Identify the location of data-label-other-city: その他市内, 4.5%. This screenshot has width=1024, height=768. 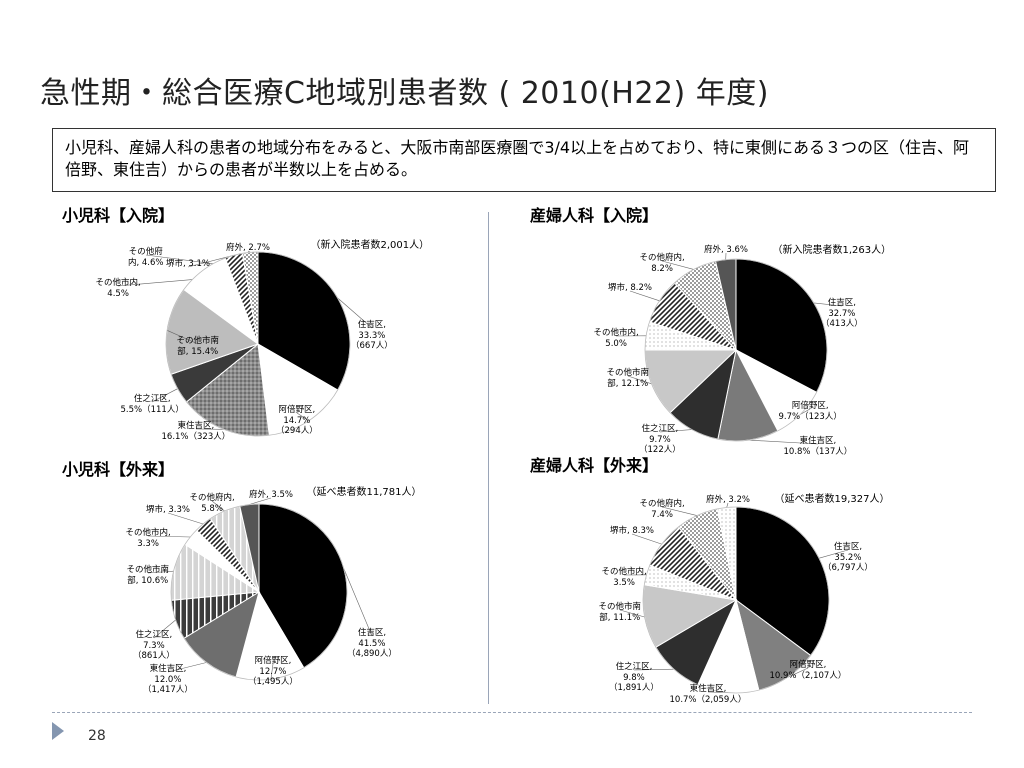
(118, 288).